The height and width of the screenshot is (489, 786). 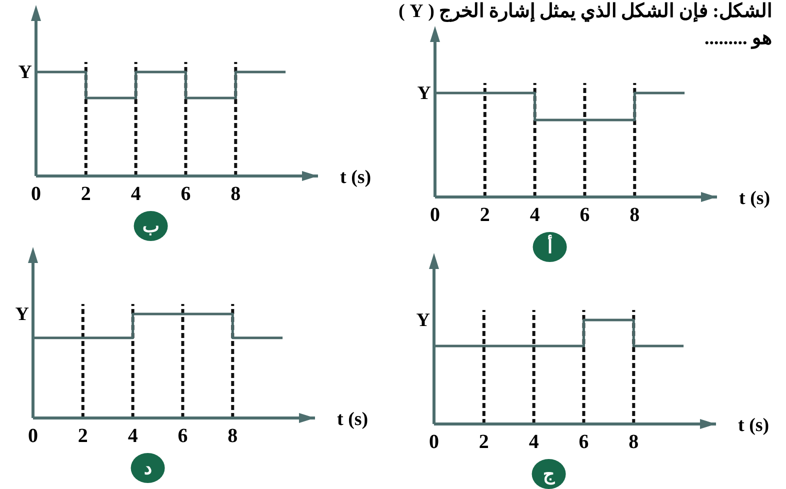 I want to click on text: د, so click(x=148, y=468).